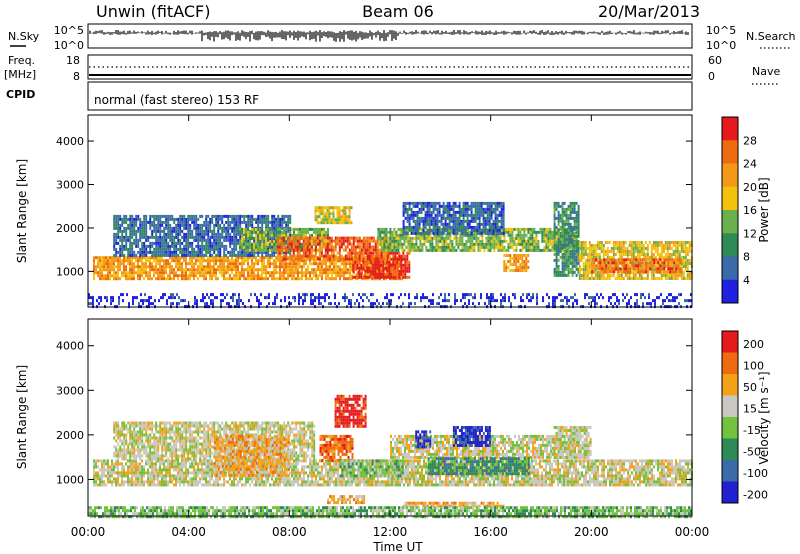 The height and width of the screenshot is (554, 800). I want to click on nave-label: Nave, so click(766, 71).